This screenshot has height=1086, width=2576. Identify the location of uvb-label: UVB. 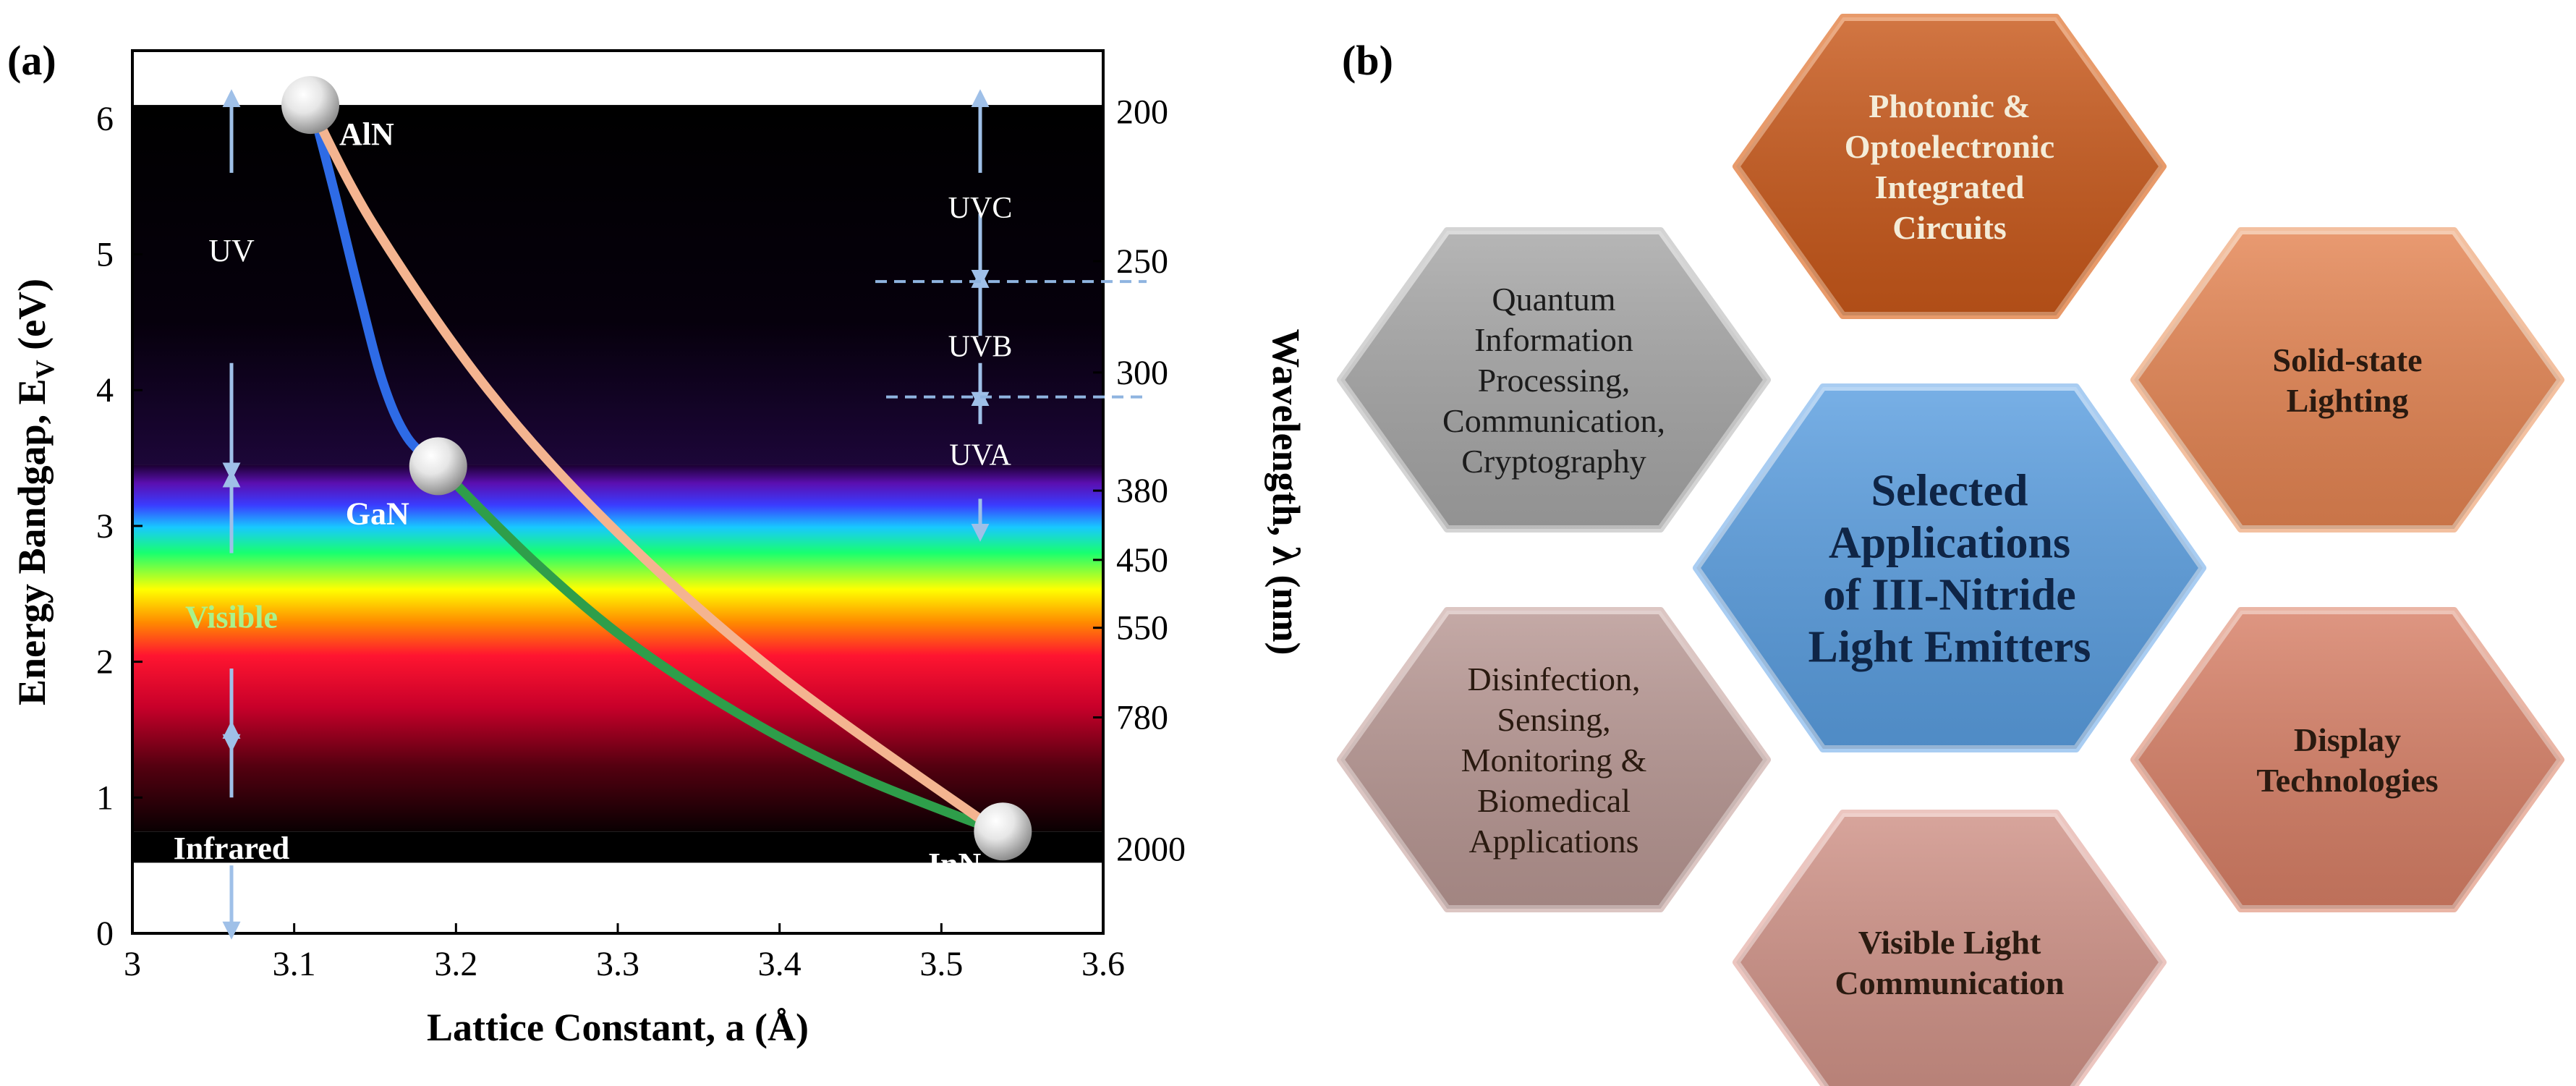
(980, 346).